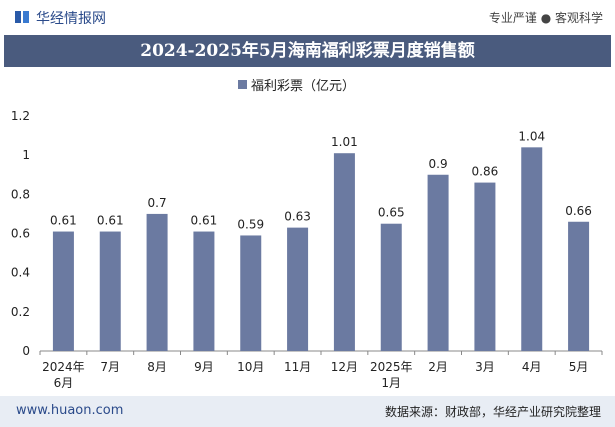 The height and width of the screenshot is (427, 615). Describe the element at coordinates (438, 367) in the screenshot. I see `x-tick-label: 2月` at that location.